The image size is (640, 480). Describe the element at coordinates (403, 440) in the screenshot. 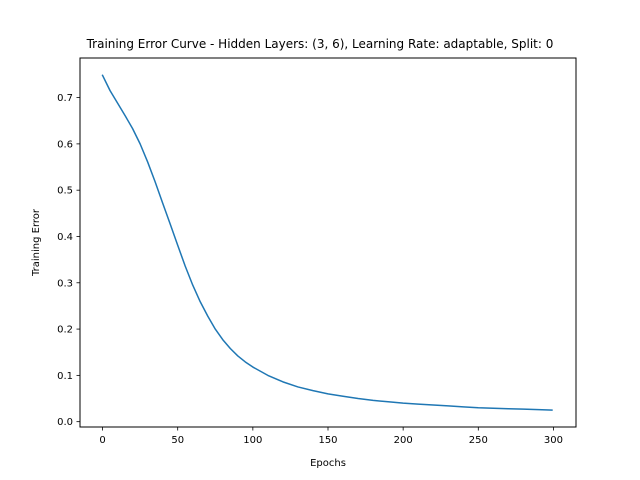

I see `x-tick-label: 200` at that location.